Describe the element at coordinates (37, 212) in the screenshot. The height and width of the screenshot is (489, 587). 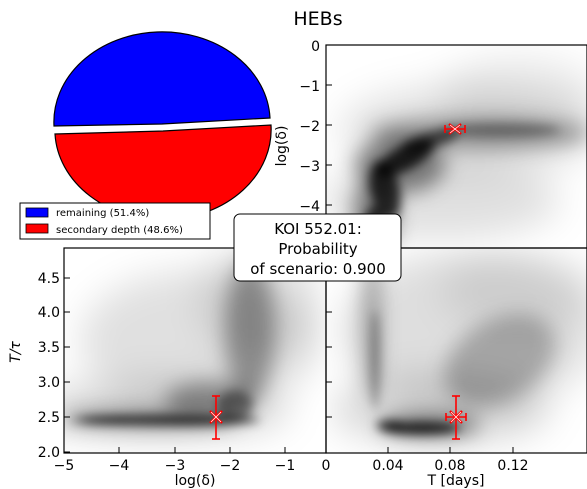
I see `legend-swatch-remaining` at that location.